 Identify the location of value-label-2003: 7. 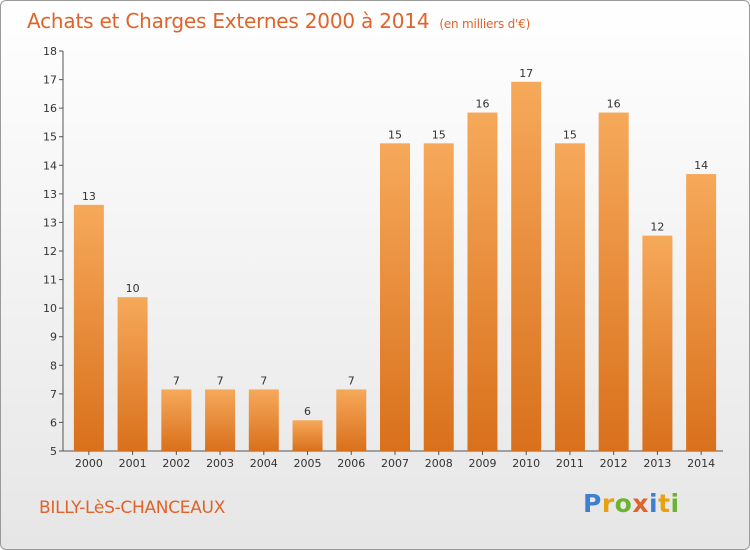
(220, 380).